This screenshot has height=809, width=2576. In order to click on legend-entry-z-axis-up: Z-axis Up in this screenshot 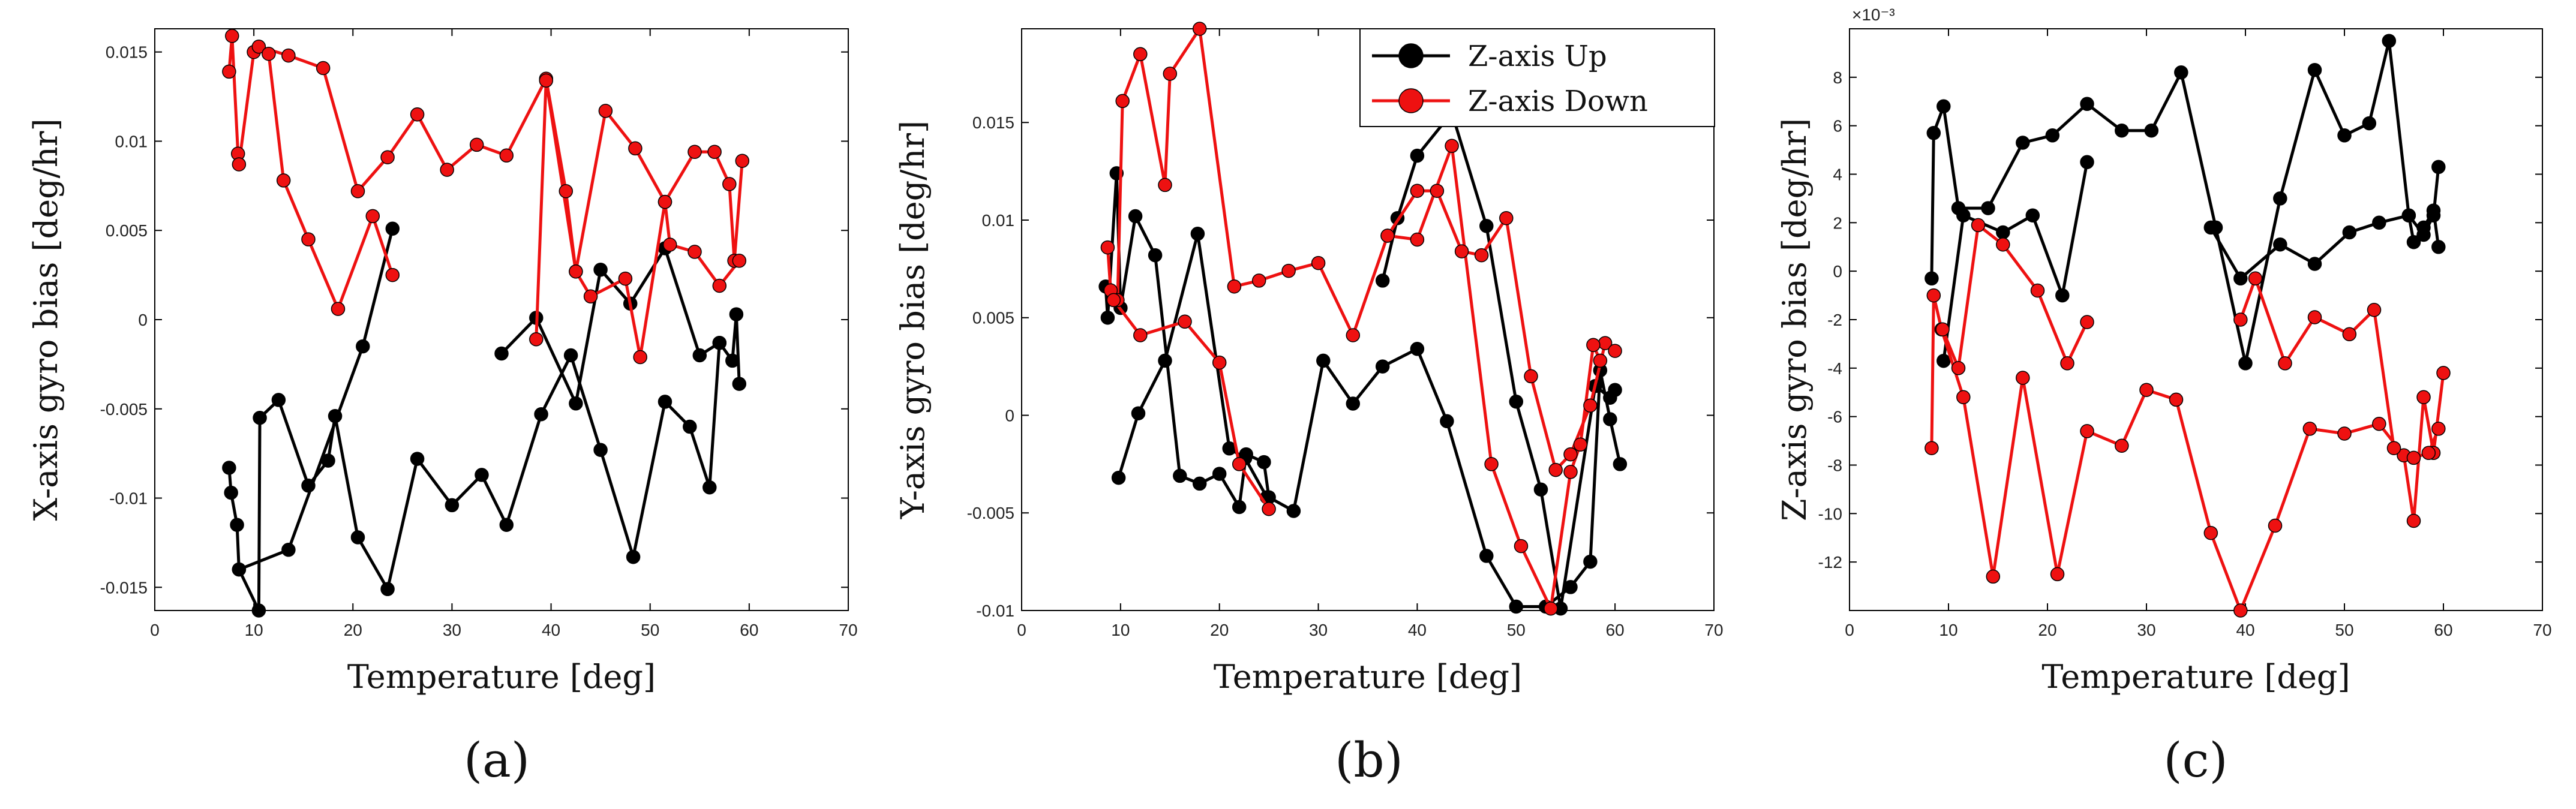, I will do `click(1538, 56)`.